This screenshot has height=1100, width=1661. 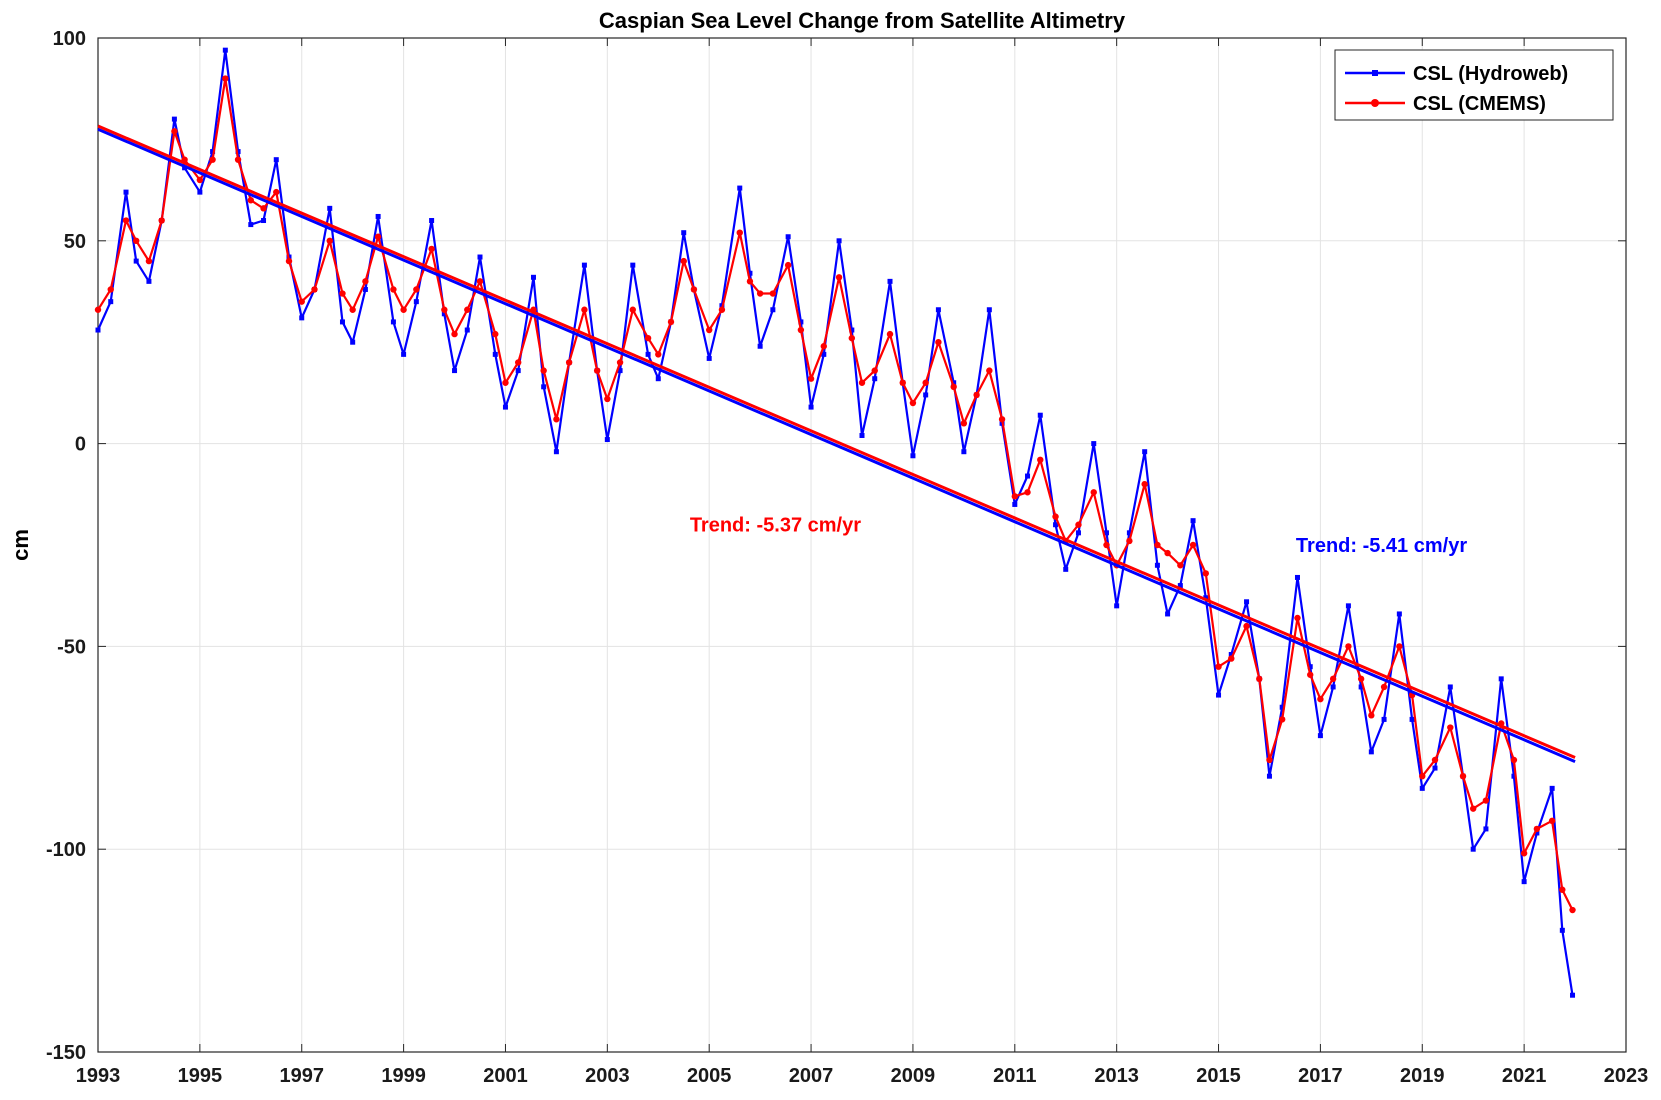 What do you see at coordinates (1422, 1076) in the screenshot?
I see `x-tick-label: 2019` at bounding box center [1422, 1076].